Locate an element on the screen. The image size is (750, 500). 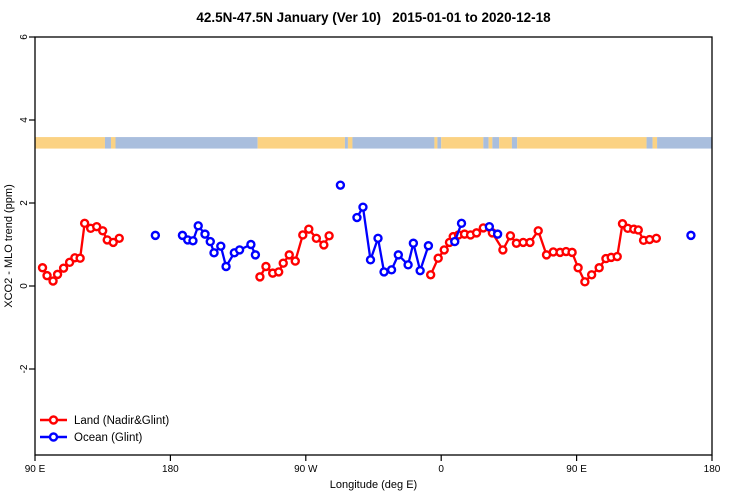
y-tick-label: 6 is located at coordinates (24, 37).